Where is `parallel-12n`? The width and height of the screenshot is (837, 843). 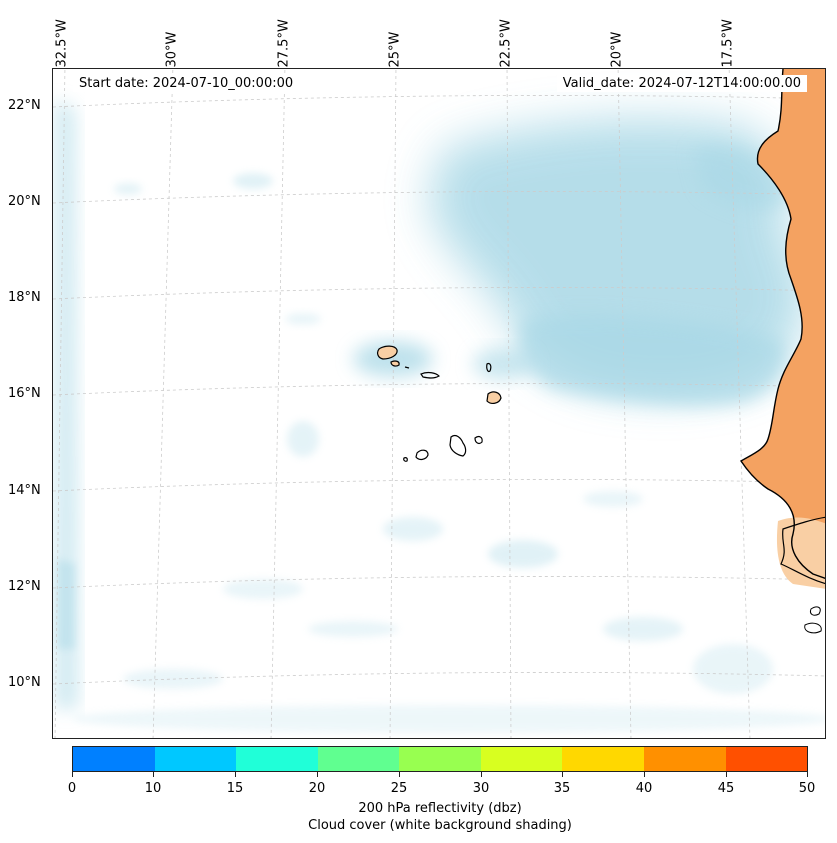 parallel-12n is located at coordinates (439, 582).